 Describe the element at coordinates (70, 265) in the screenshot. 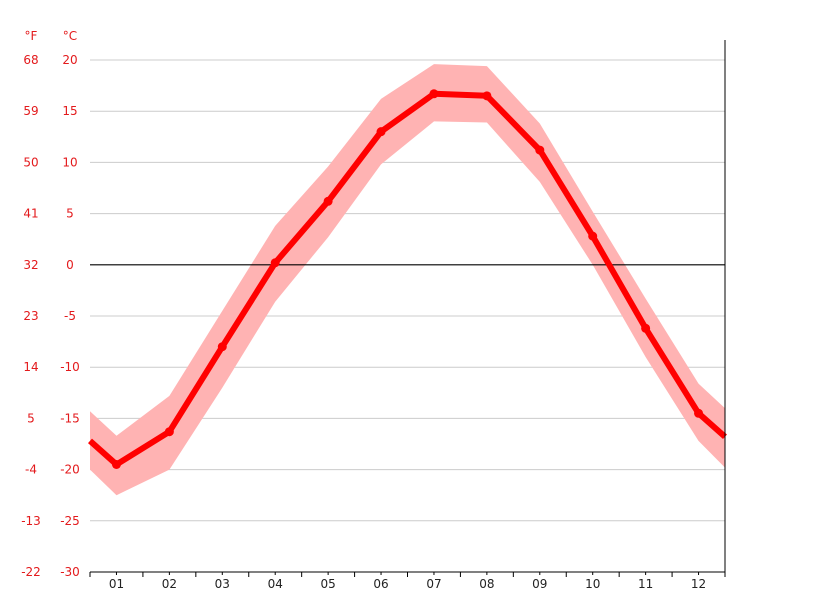

I see `y-tick-celsius: 0` at that location.